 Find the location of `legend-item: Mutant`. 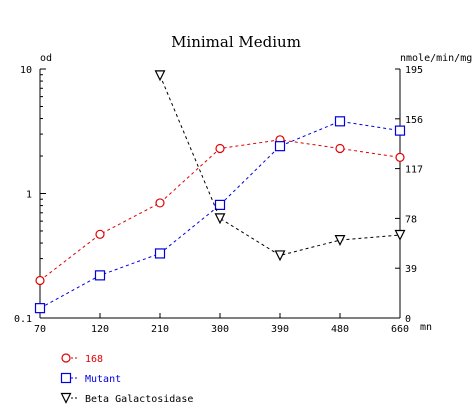

legend-item: Mutant is located at coordinates (90, 378).